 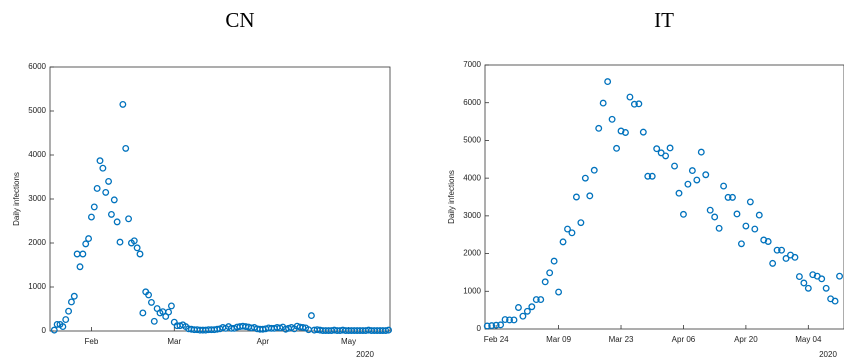 What do you see at coordinates (808, 339) in the screenshot?
I see `x-tick-label: May 04` at bounding box center [808, 339].